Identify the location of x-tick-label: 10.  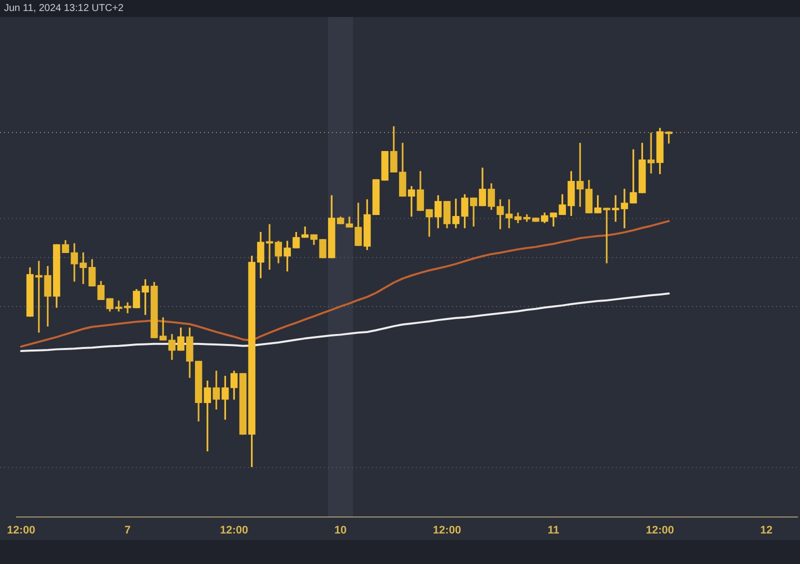
(340, 530).